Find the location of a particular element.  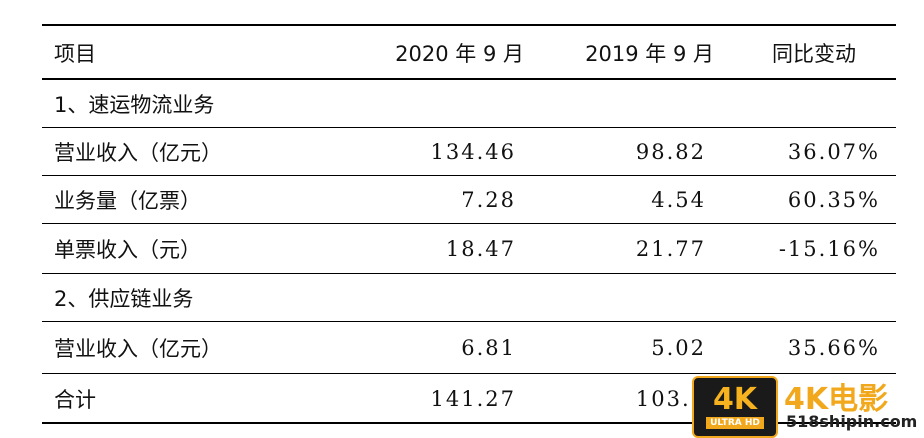

value-change: 35.66% is located at coordinates (833, 348).